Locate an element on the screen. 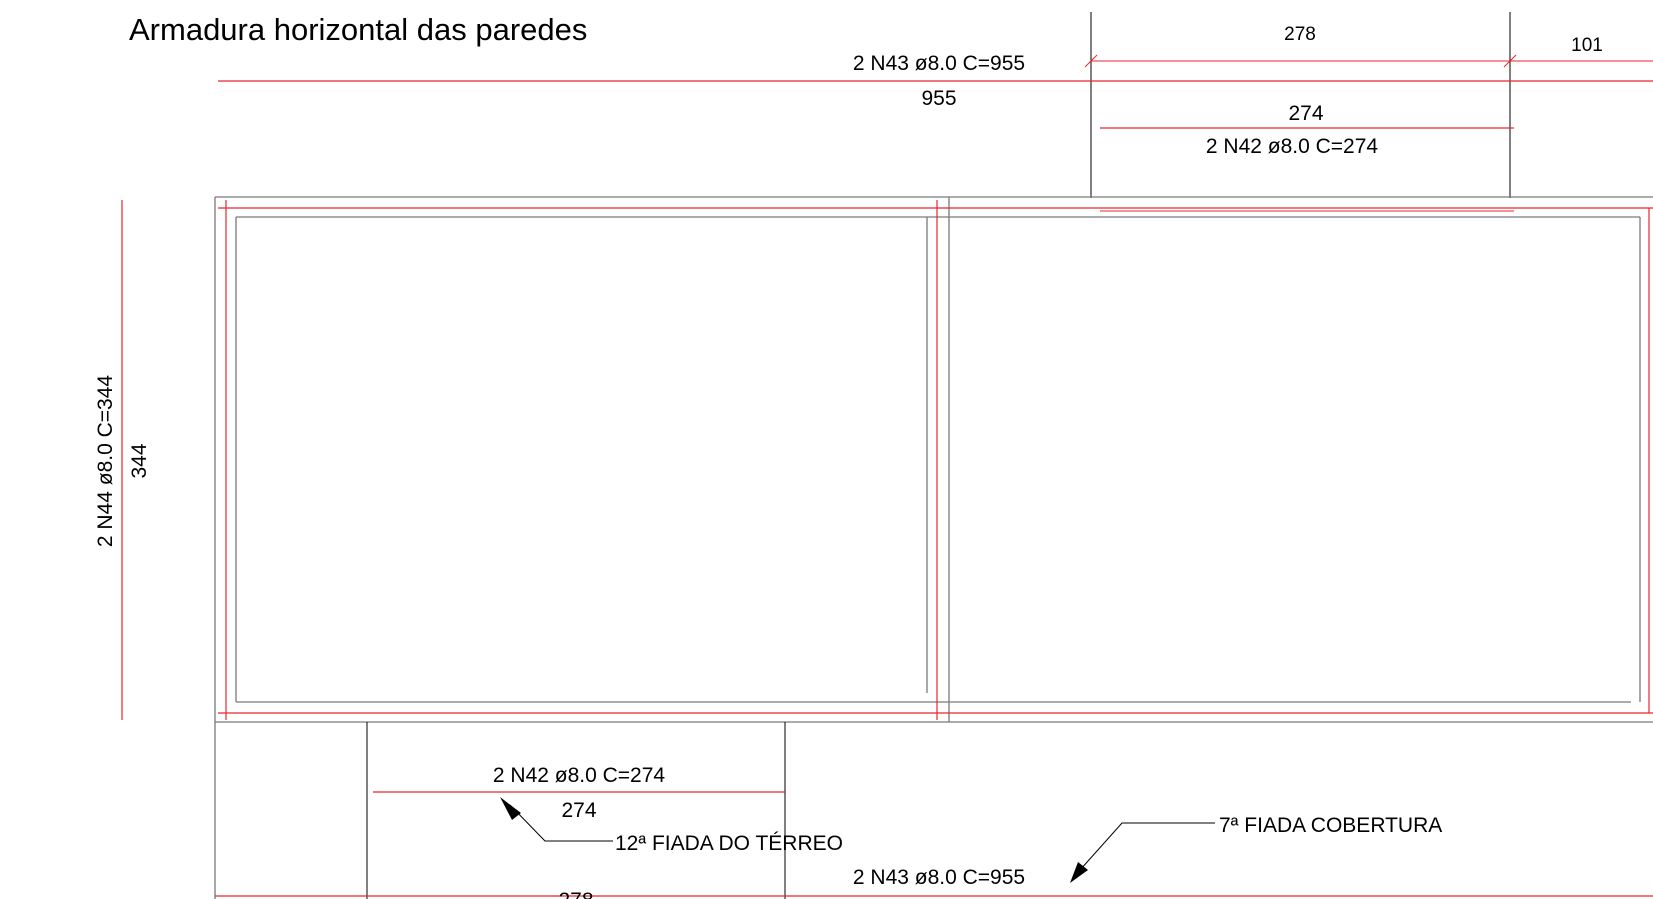 The height and width of the screenshot is (899, 1653). dimension-101: 101 is located at coordinates (1587, 45).